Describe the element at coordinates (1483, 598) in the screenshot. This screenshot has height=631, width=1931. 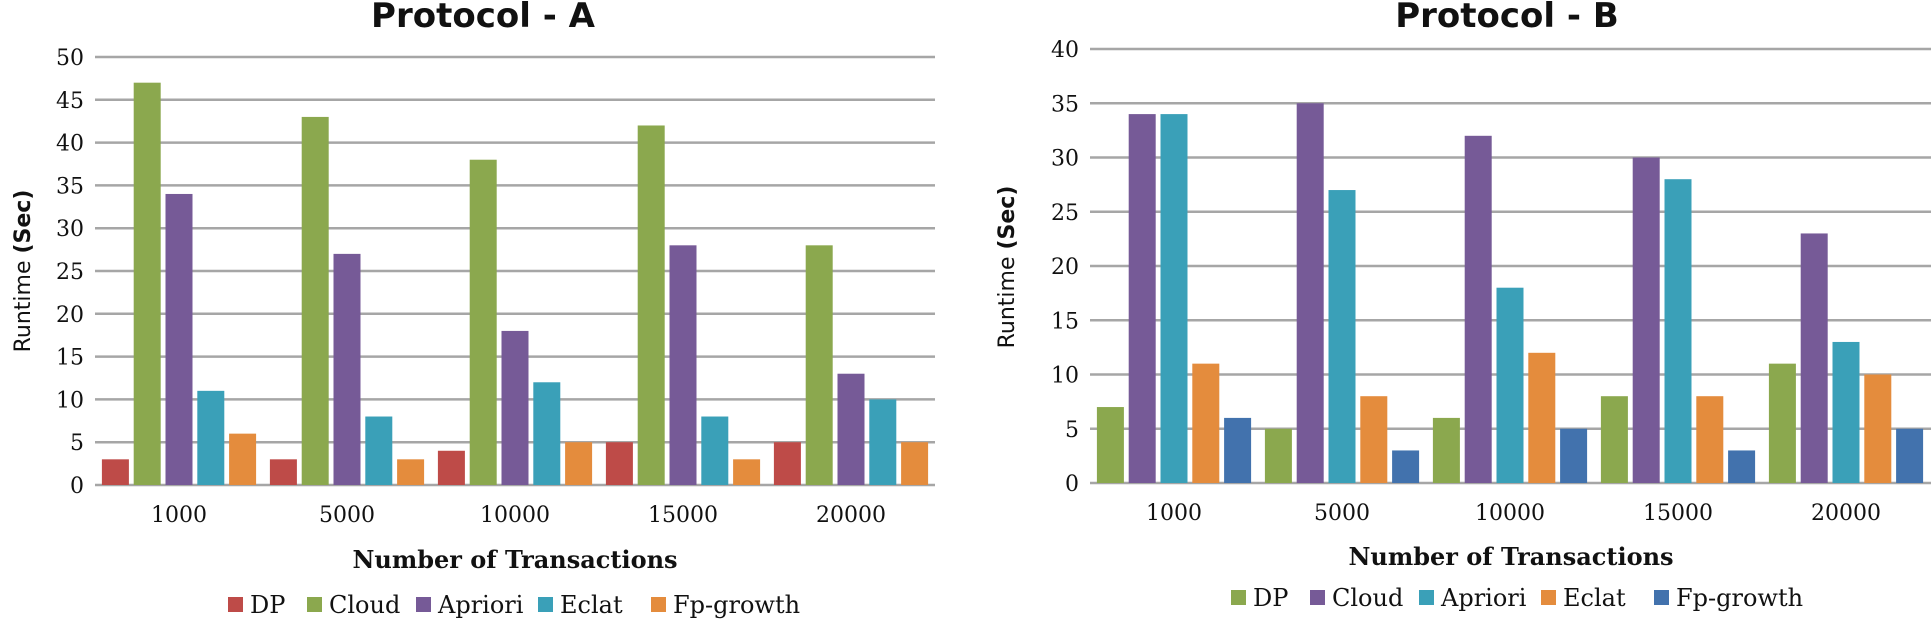
I see `legend-entry: Apriori` at that location.